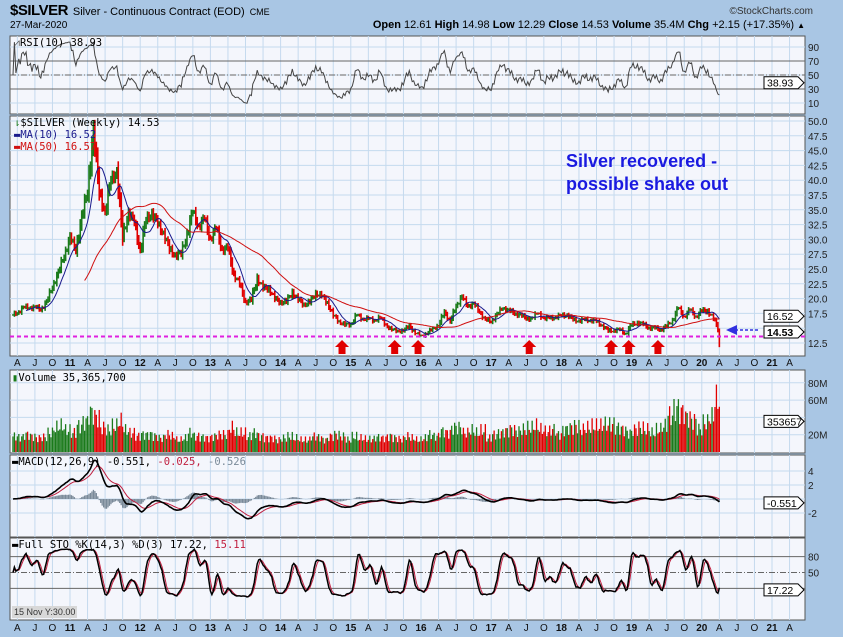 The height and width of the screenshot is (637, 843). Describe the element at coordinates (58, 43) in the screenshot. I see `rsi-legend: ⩘RSI(10) 38.93` at that location.